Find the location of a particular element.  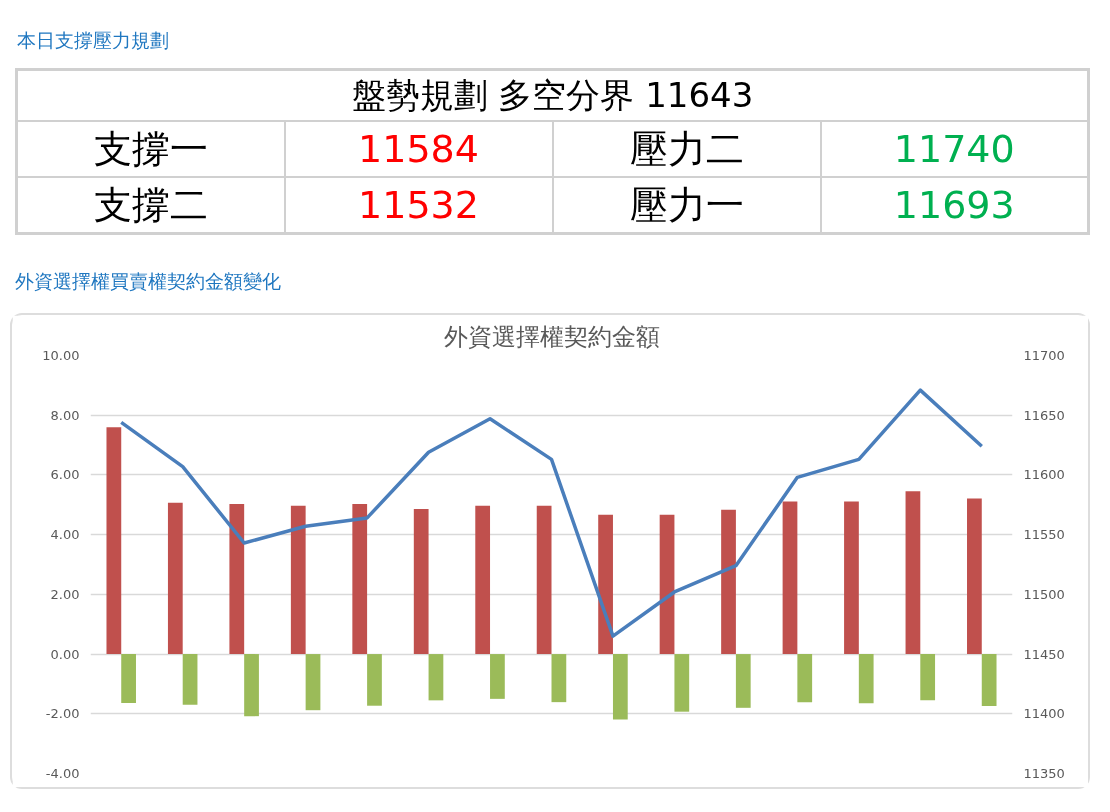

y-tick-label: 2.00 is located at coordinates (65, 594).